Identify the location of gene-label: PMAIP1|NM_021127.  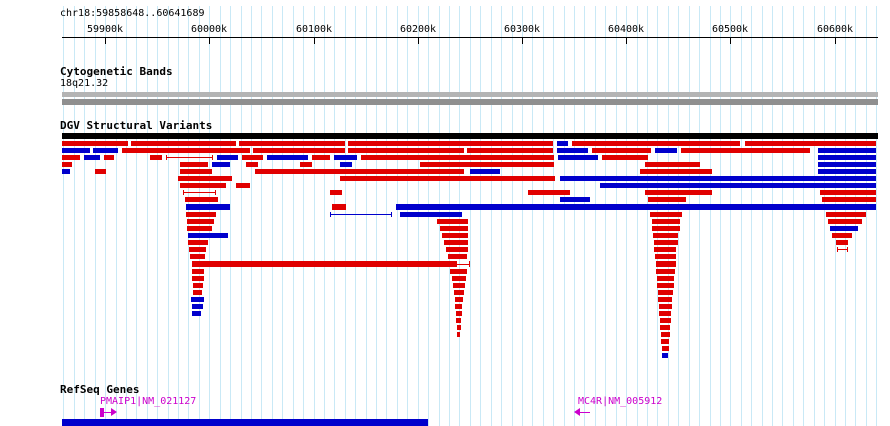
(148, 401).